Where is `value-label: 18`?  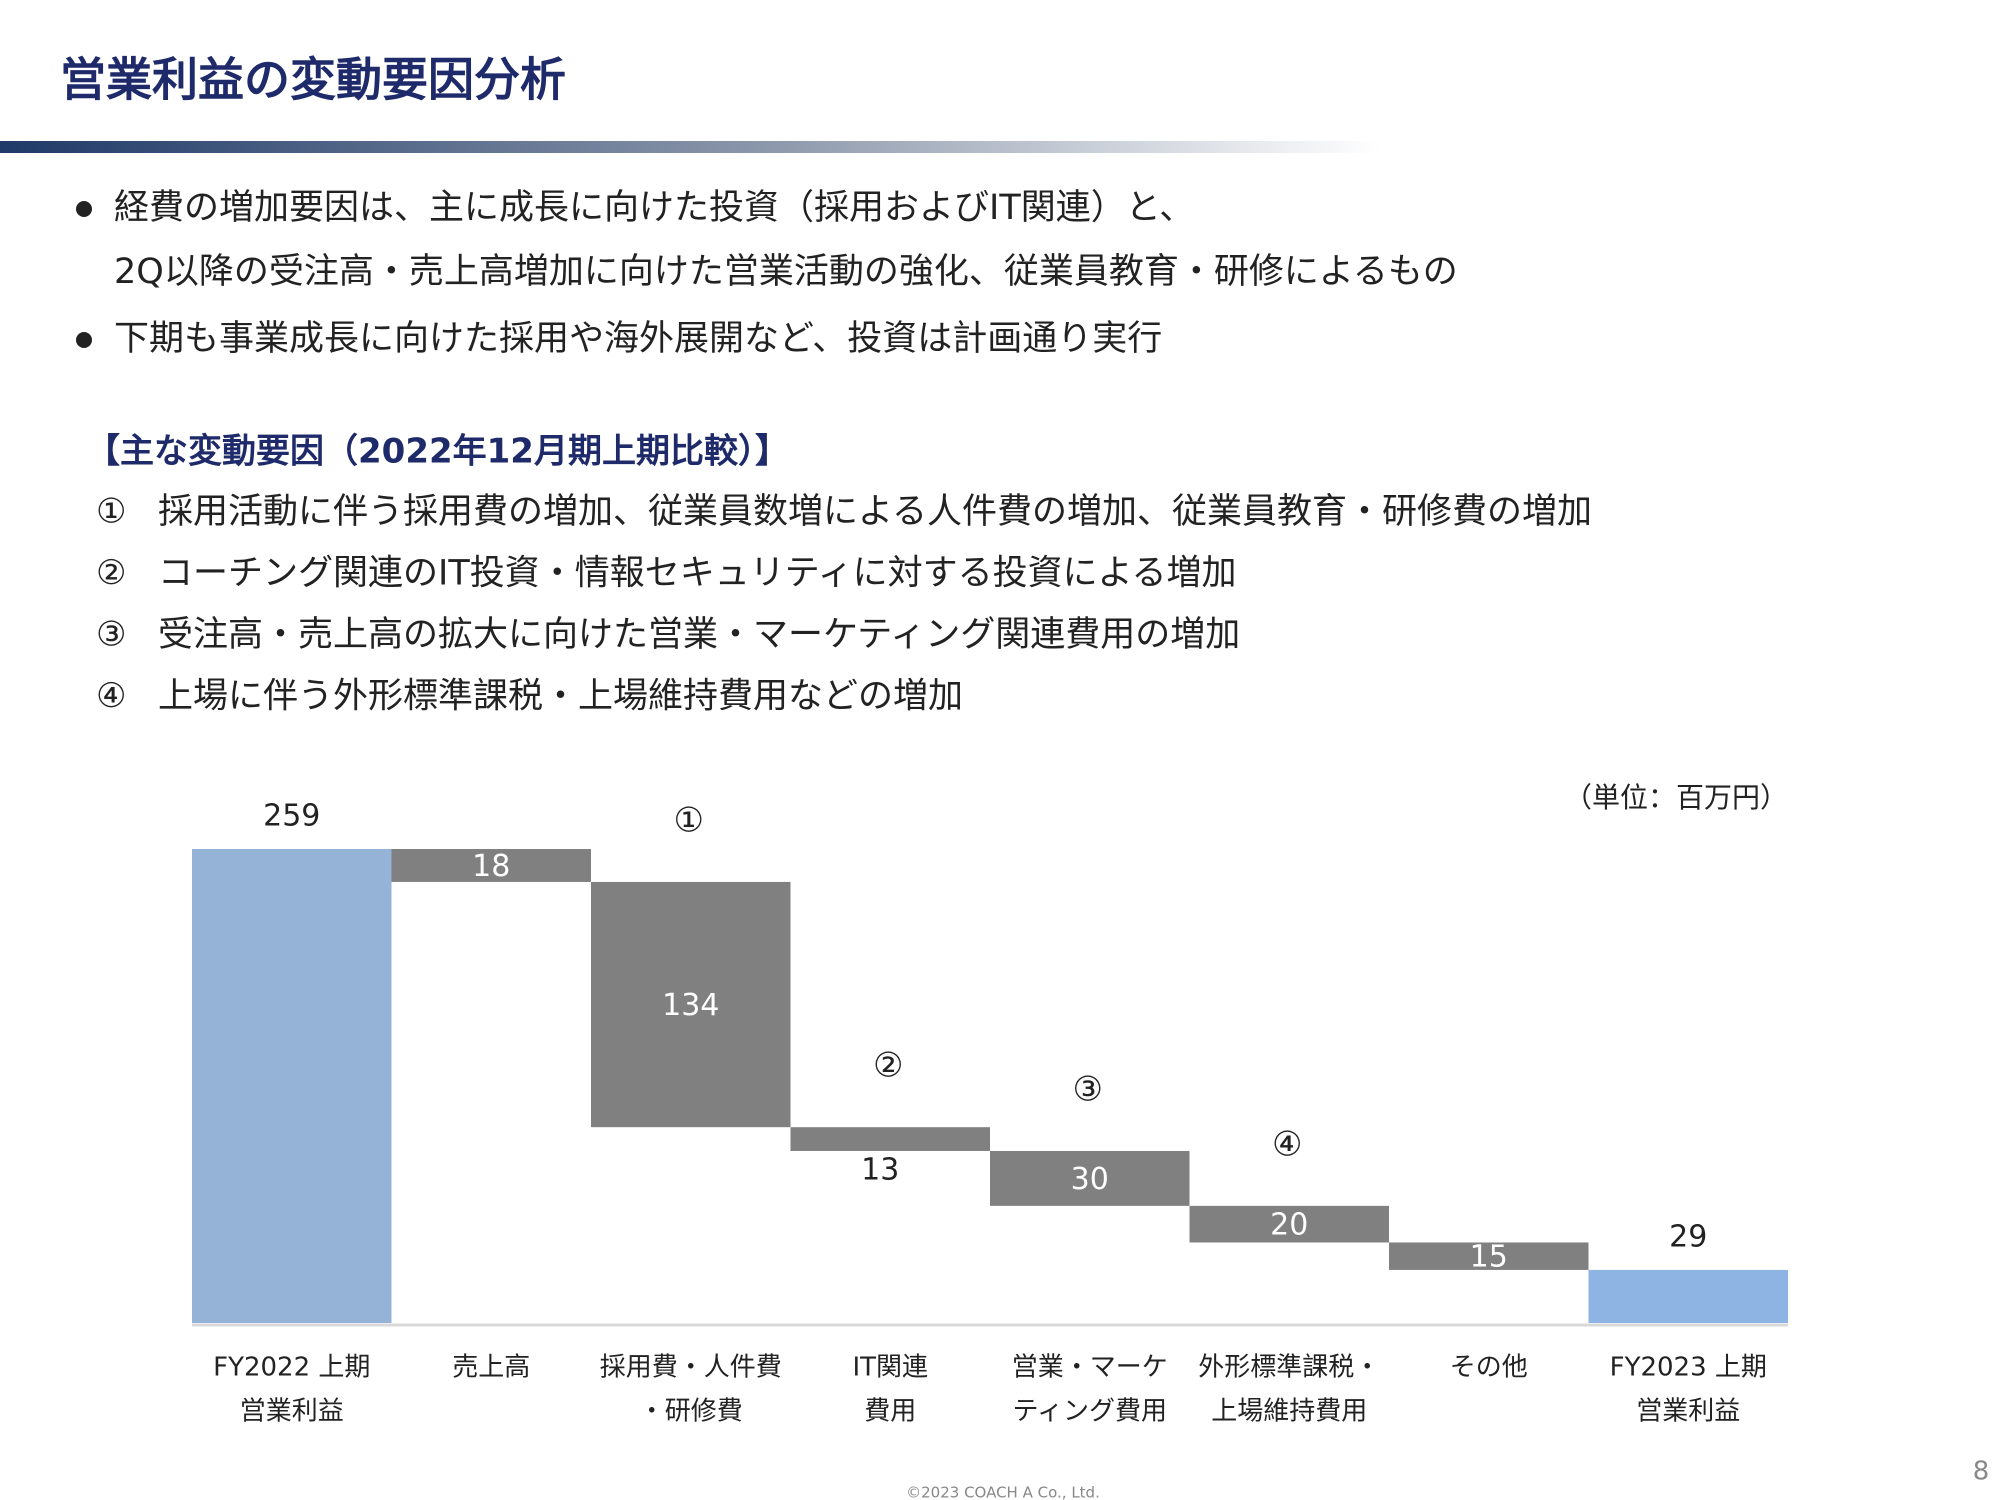
value-label: 18 is located at coordinates (491, 866).